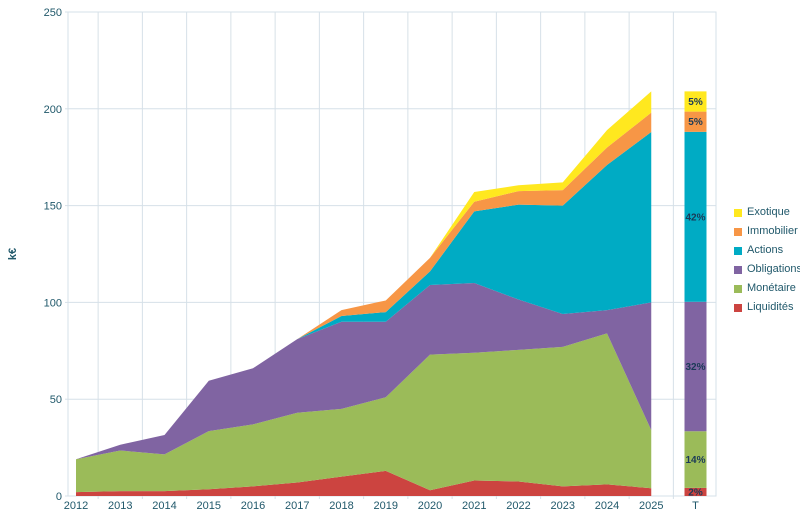 This screenshot has height=522, width=800. I want to click on total-bar-segment-obligations, so click(695, 366).